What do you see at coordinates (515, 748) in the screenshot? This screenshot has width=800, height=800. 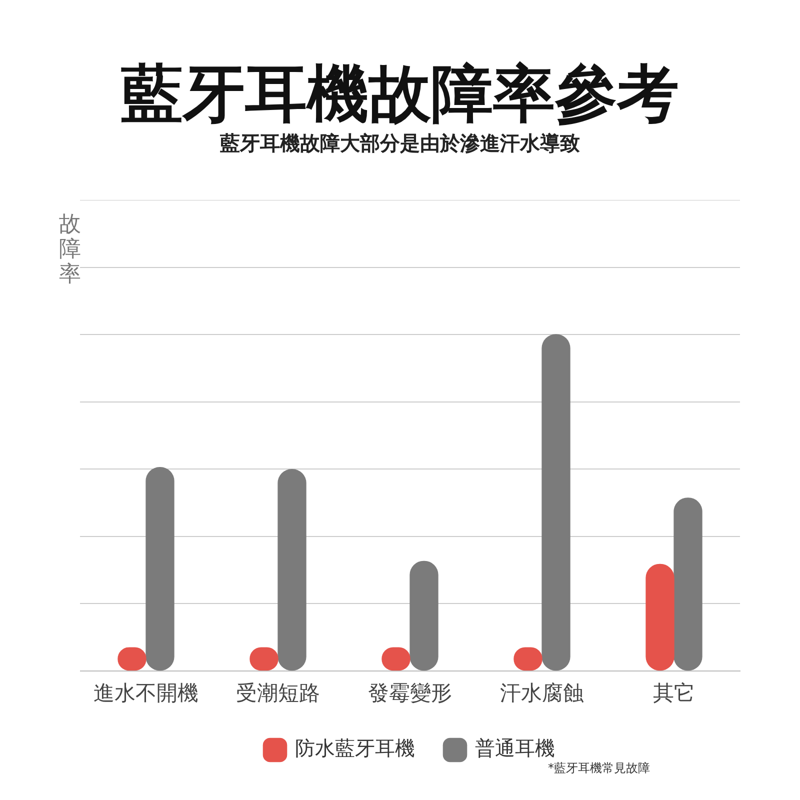 I see `legend-label: 普通耳機` at bounding box center [515, 748].